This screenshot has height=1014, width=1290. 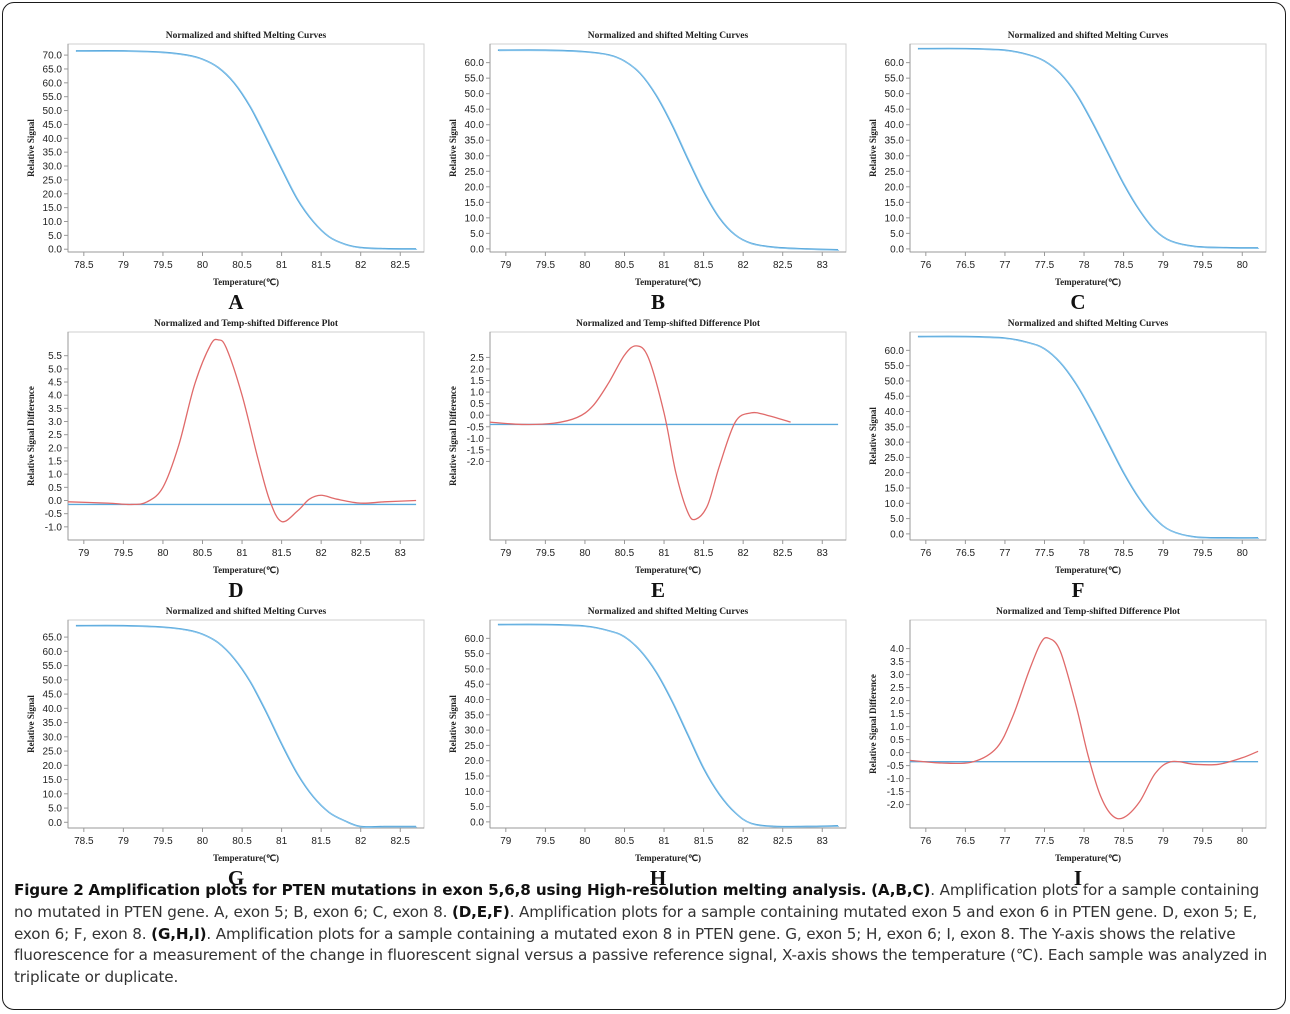 I want to click on panel-letter: D, so click(x=235, y=590).